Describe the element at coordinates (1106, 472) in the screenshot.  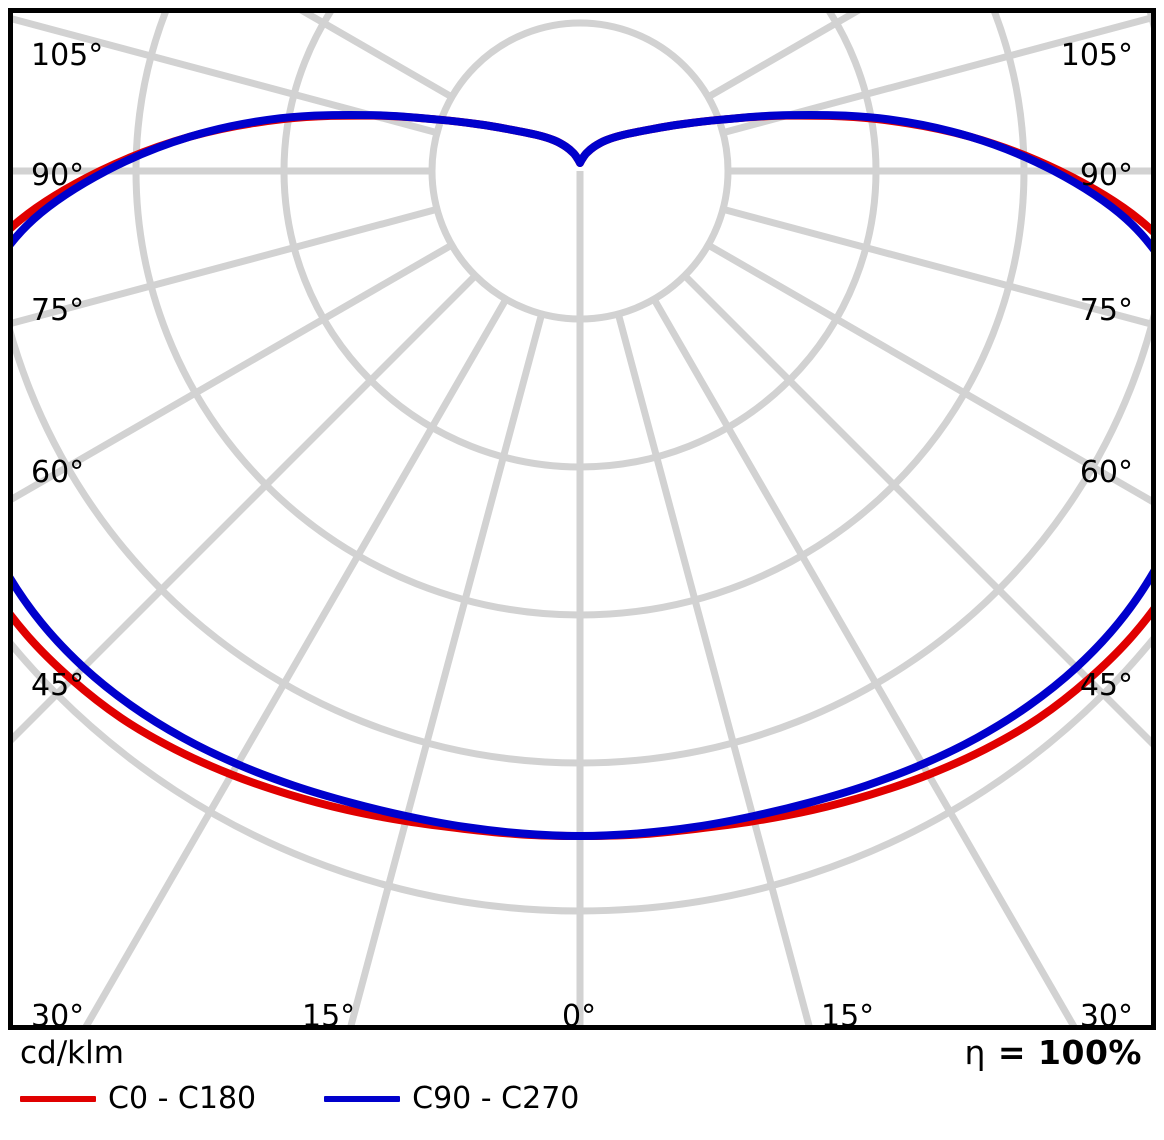
I see `angle-label-right-60: 60°` at that location.